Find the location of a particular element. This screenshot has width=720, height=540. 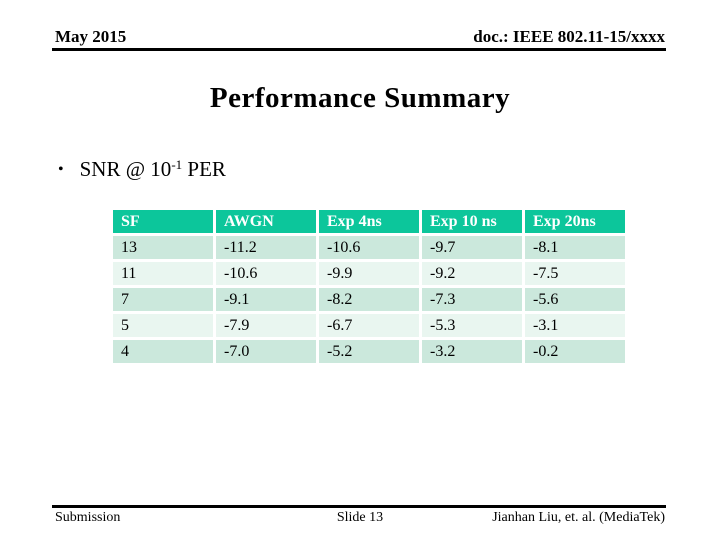

table-row: 11 -10.6 -9.9 -9.2 -7.5 is located at coordinates (369, 273).